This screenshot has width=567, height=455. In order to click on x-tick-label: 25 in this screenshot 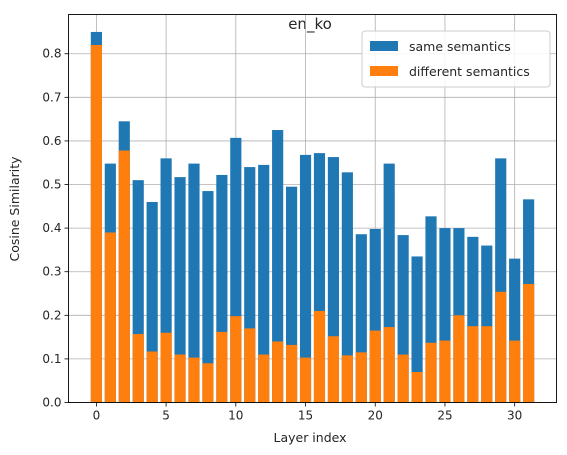, I will do `click(444, 416)`.